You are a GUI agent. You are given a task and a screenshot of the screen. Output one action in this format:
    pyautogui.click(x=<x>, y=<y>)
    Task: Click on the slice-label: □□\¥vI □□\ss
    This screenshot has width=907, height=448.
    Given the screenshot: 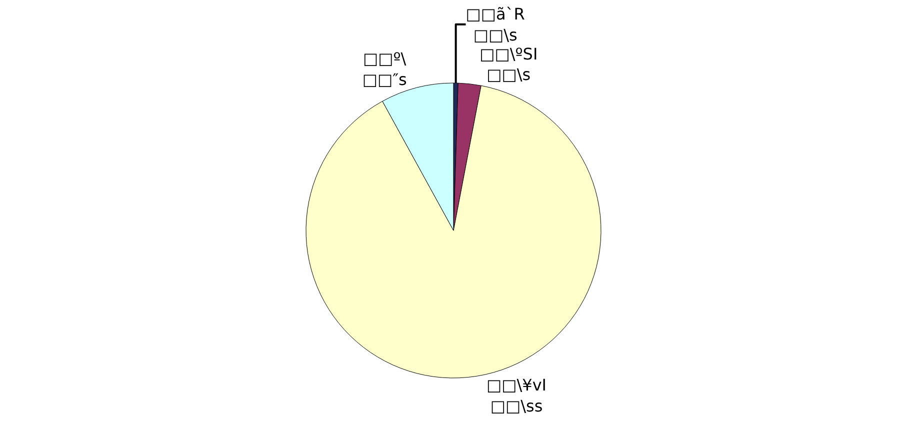 What is the action you would take?
    pyautogui.click(x=516, y=396)
    